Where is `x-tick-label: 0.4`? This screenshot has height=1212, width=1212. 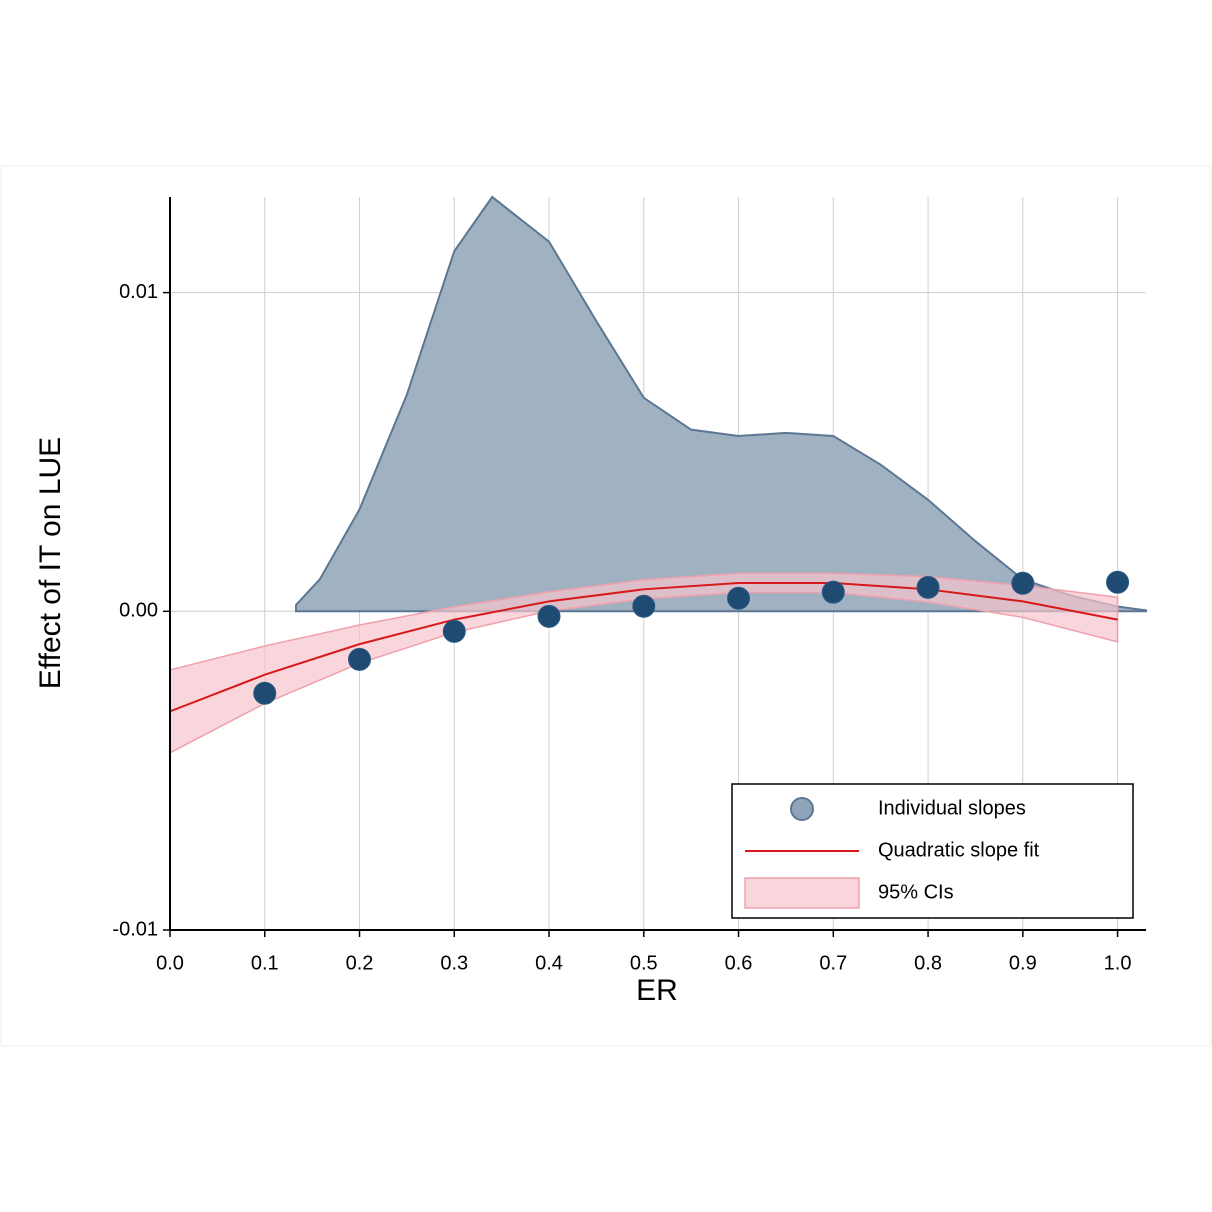
x-tick-label: 0.4 is located at coordinates (549, 963).